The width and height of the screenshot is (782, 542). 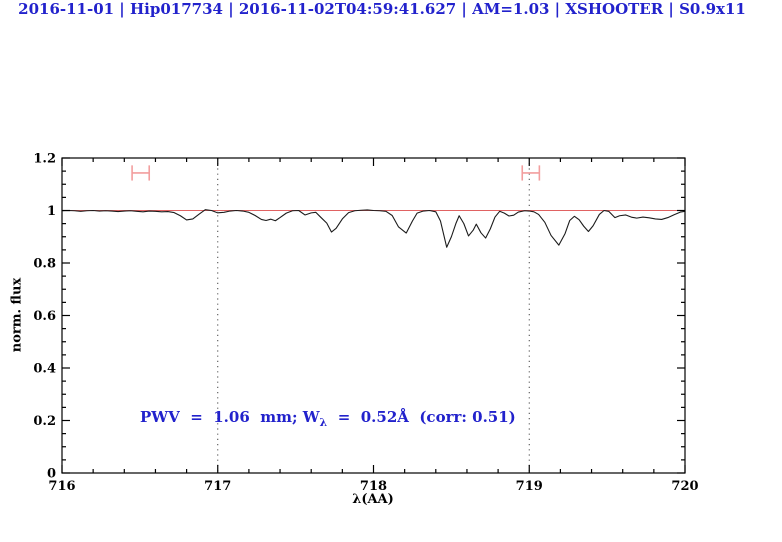 I want to click on y-tick-label: 0, so click(x=51, y=474).